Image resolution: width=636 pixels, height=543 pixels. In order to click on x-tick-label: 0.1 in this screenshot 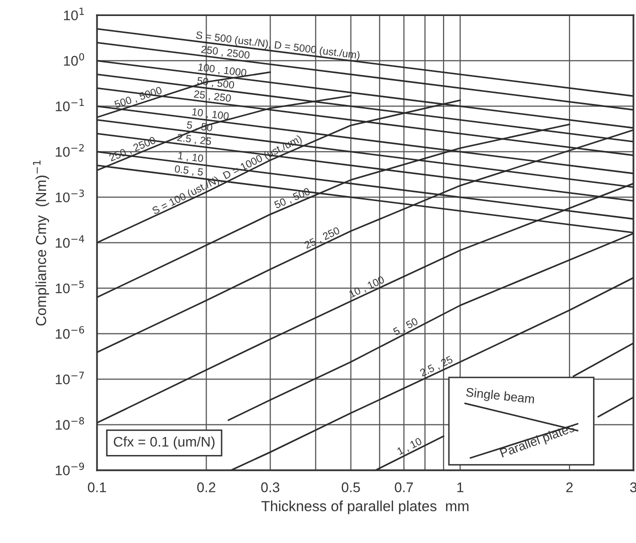, I will do `click(97, 487)`.